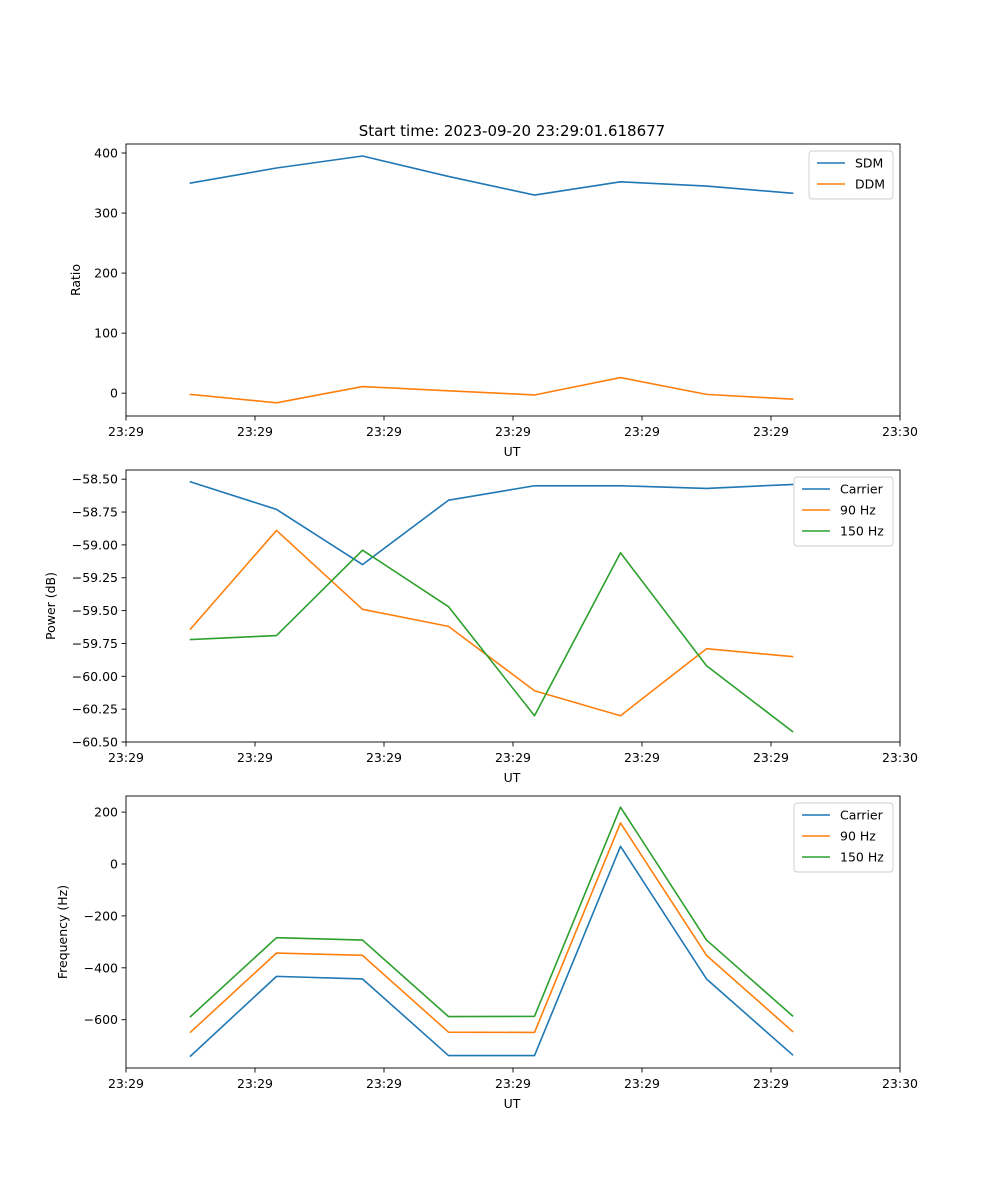  I want to click on y-tick-label: −59.00, so click(95, 544).